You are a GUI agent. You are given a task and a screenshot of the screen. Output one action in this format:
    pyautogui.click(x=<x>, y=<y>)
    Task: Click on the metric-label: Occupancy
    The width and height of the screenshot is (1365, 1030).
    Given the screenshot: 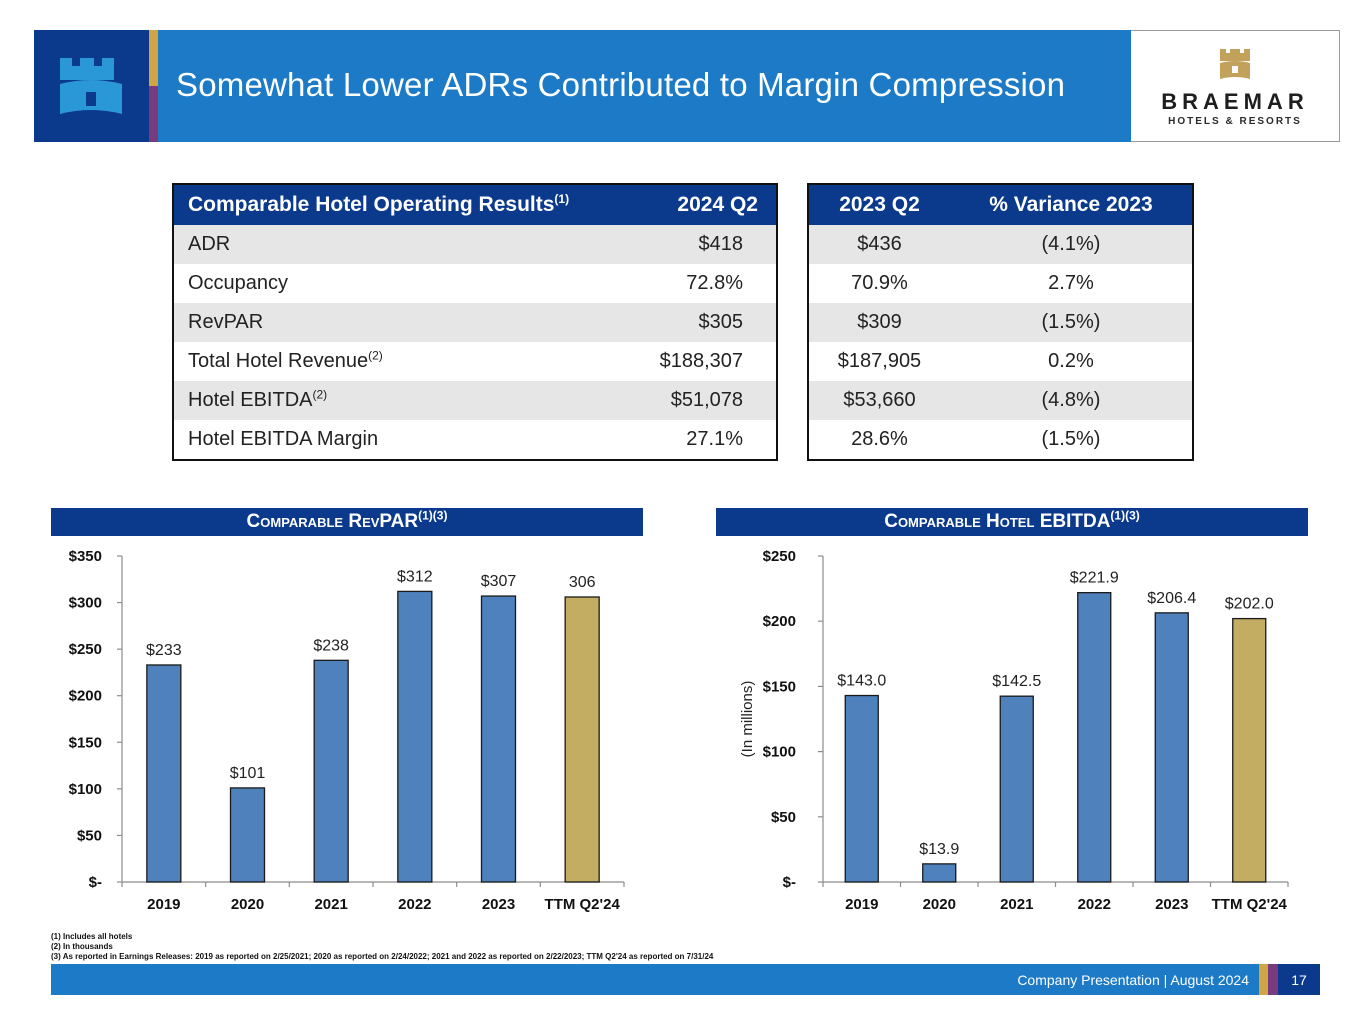 What is the action you would take?
    pyautogui.click(x=238, y=283)
    